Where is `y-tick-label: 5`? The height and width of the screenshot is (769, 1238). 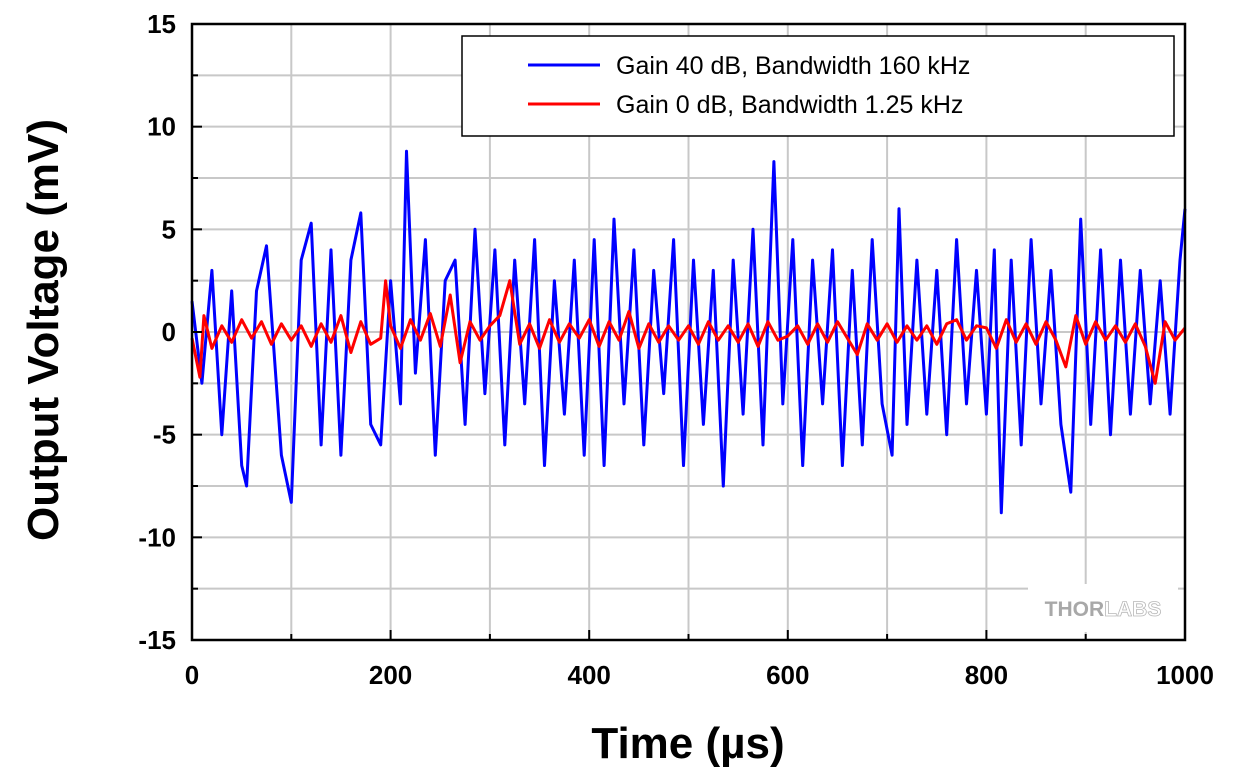 y-tick-label: 5 is located at coordinates (169, 229).